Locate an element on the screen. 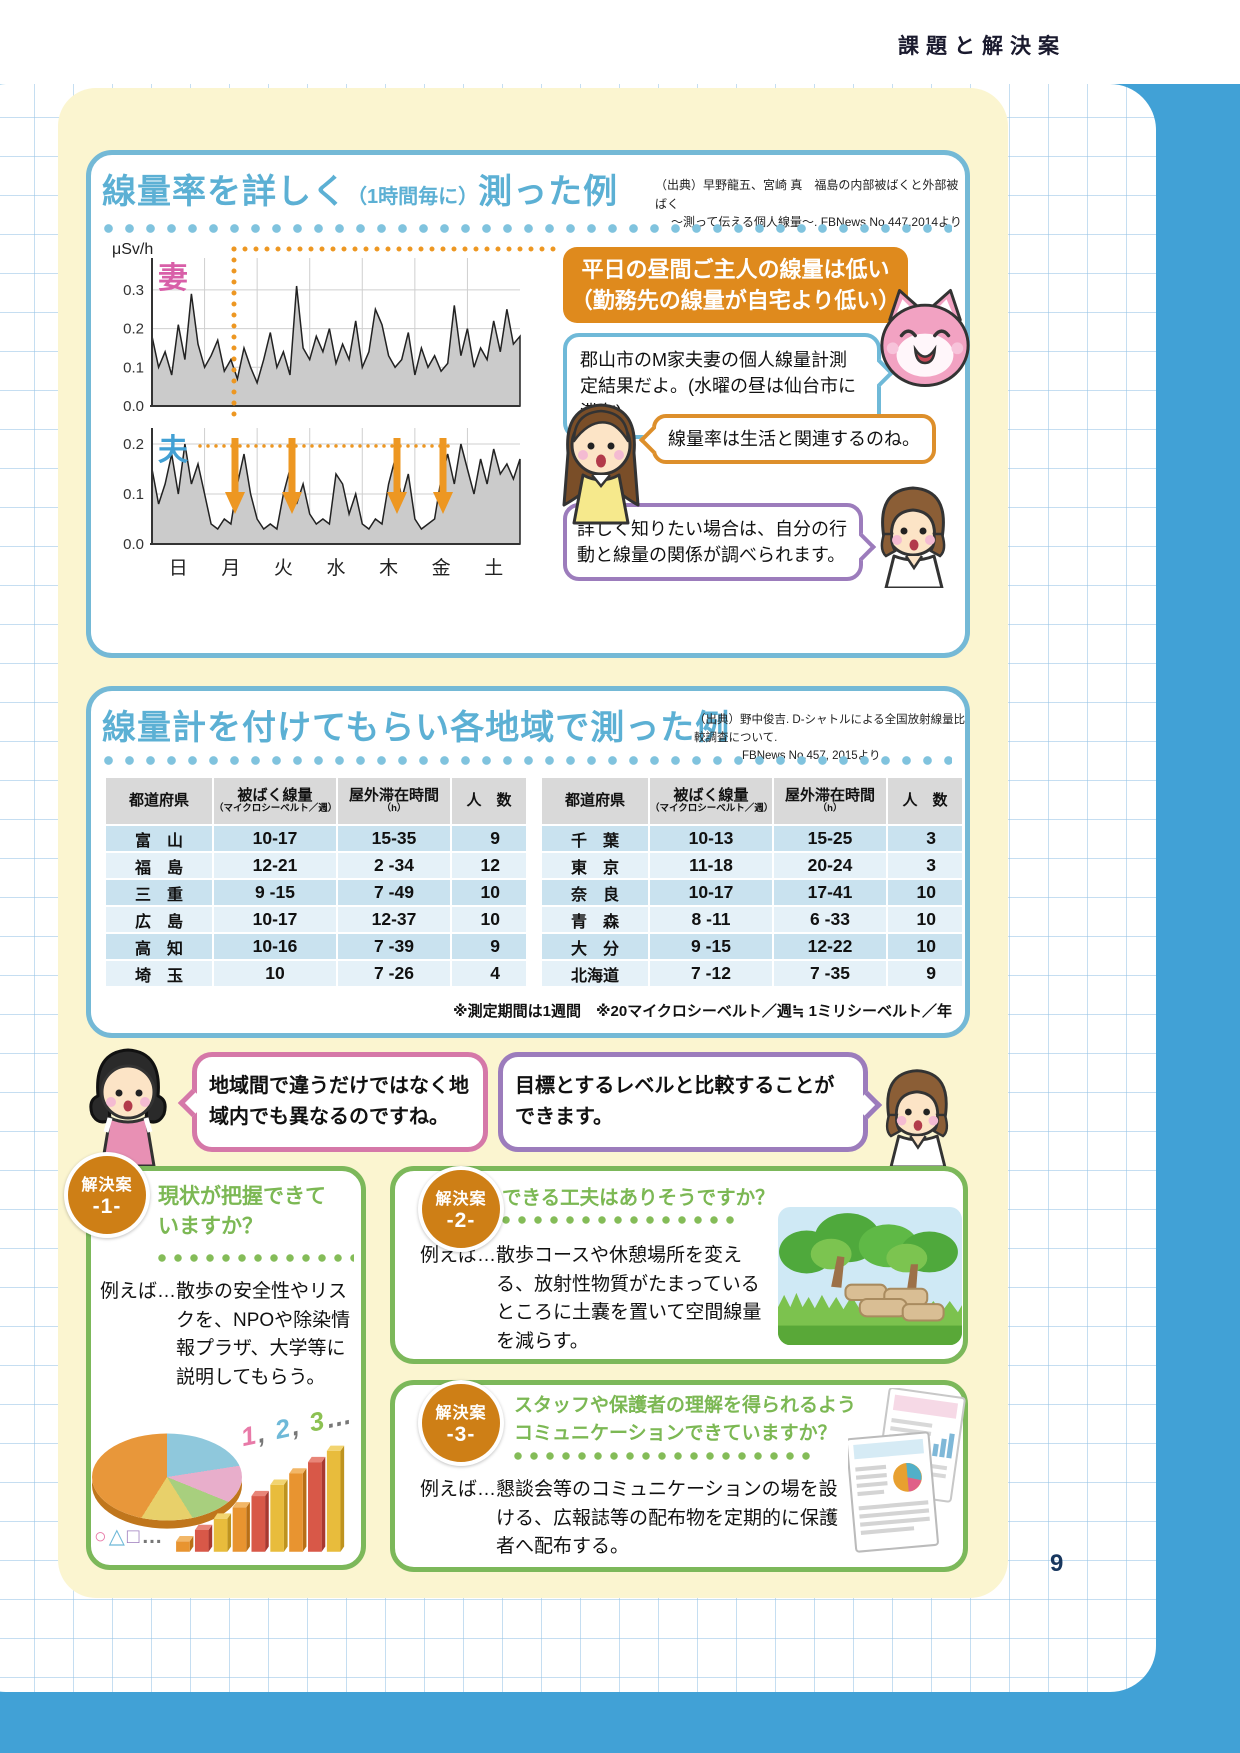 This screenshot has height=1753, width=1240. svg-text: 土 is located at coordinates (493, 568).